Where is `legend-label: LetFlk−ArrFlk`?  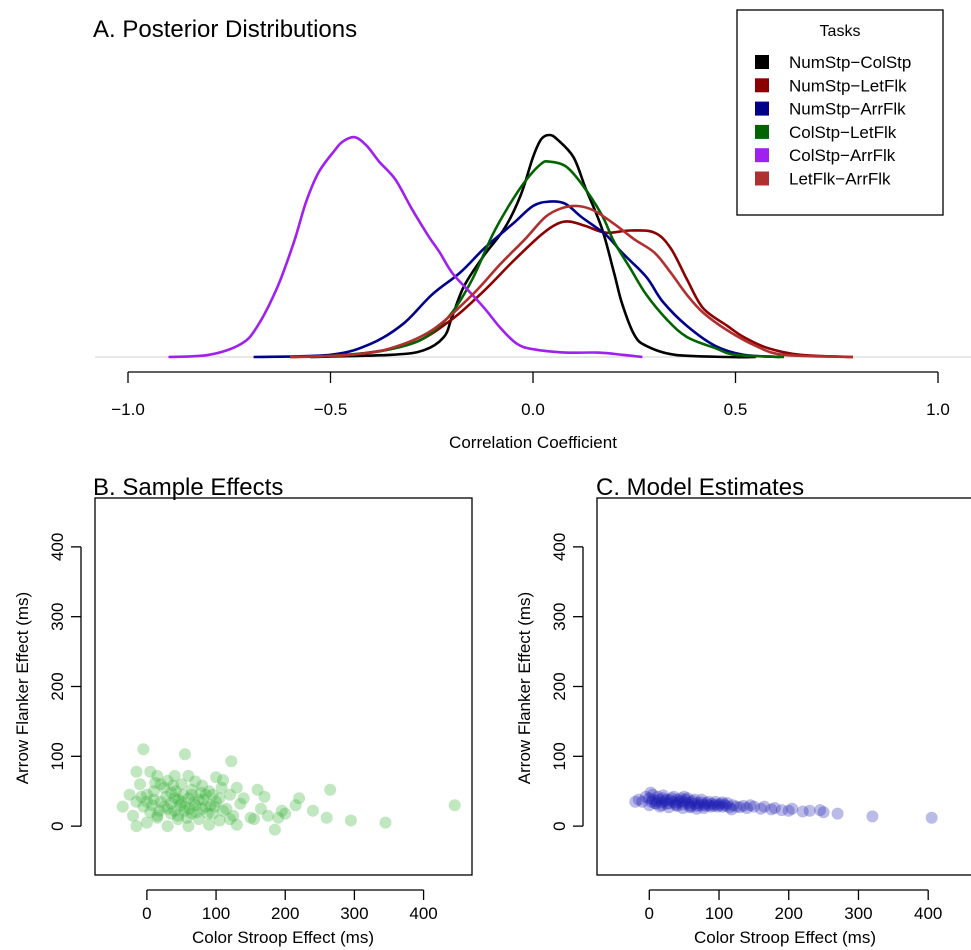 legend-label: LetFlk−ArrFlk is located at coordinates (840, 179).